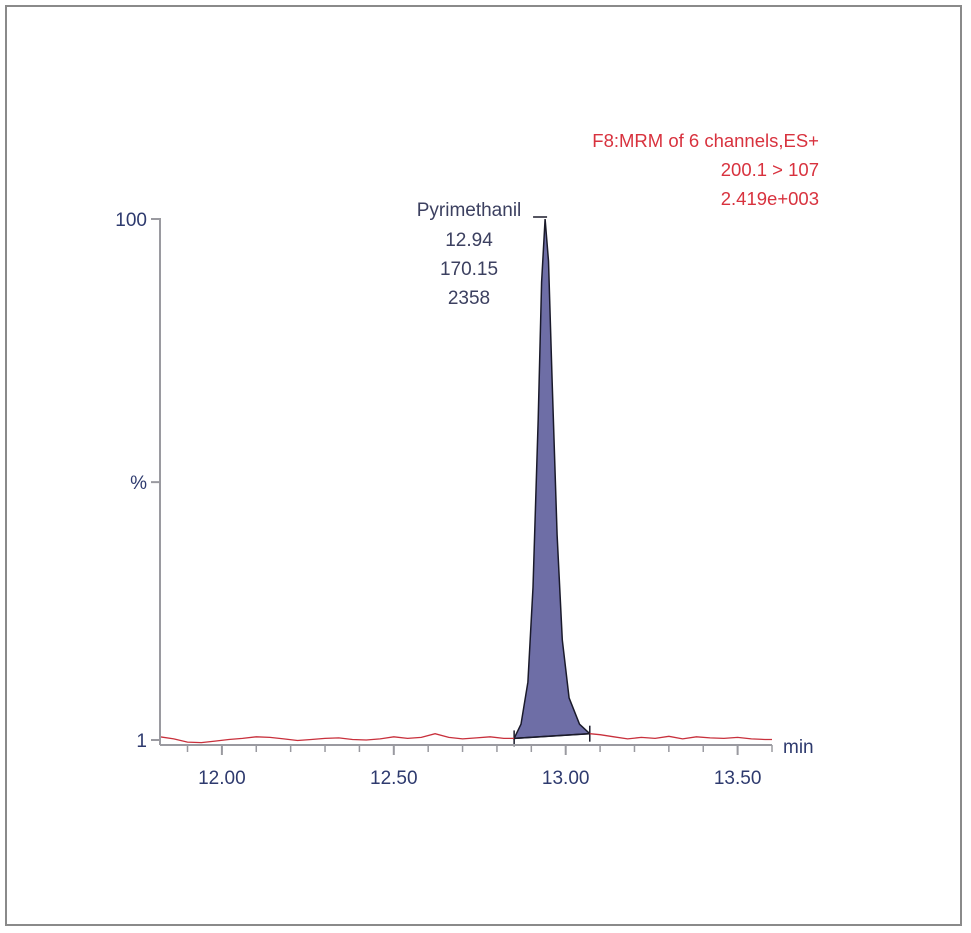 Image resolution: width=971 pixels, height=933 pixels. I want to click on baseline-trace-left, so click(337, 738).